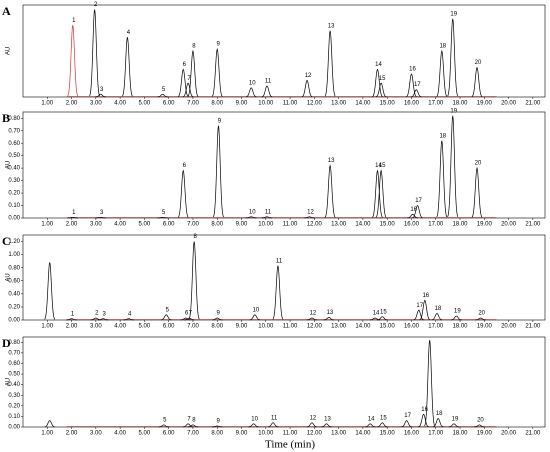 The height and width of the screenshot is (452, 550). Describe the element at coordinates (14, 417) in the screenshot. I see `y-tick-label: 0.10` at that location.